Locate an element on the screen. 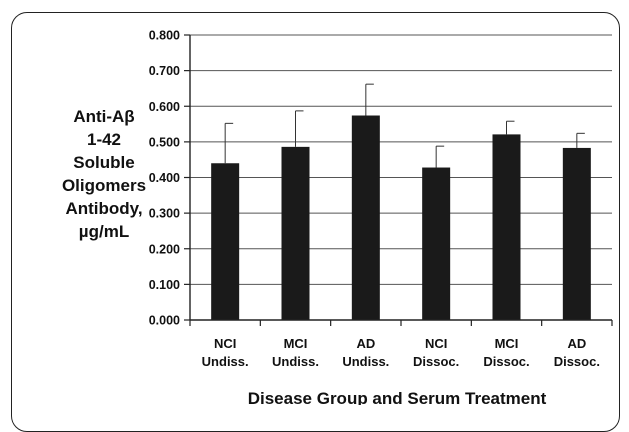  y-tick-label: 0.500 is located at coordinates (164, 142).